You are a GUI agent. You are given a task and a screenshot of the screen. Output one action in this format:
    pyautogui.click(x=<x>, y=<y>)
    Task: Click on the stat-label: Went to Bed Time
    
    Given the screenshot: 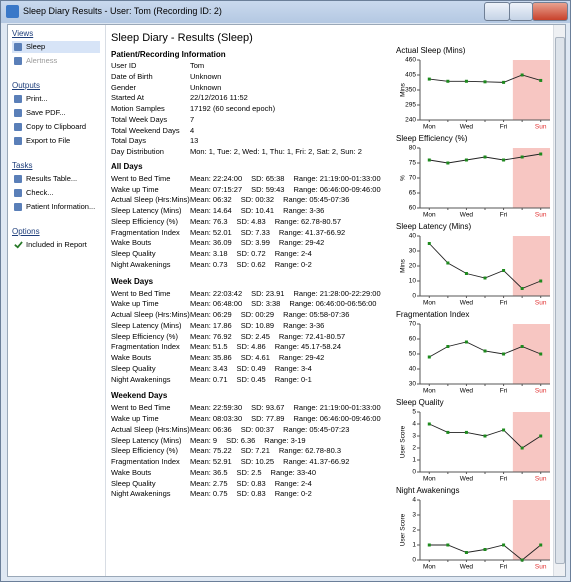 What is the action you would take?
    pyautogui.click(x=141, y=408)
    